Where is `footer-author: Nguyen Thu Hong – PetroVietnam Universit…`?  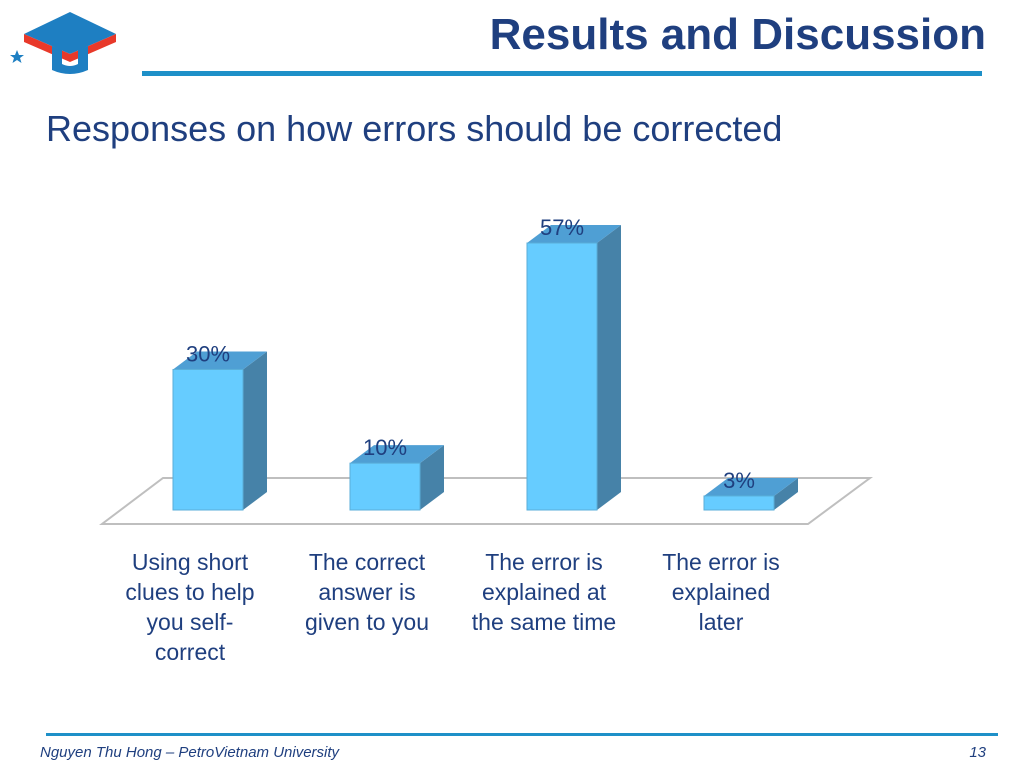 footer-author: Nguyen Thu Hong – PetroVietnam Universit… is located at coordinates (190, 752).